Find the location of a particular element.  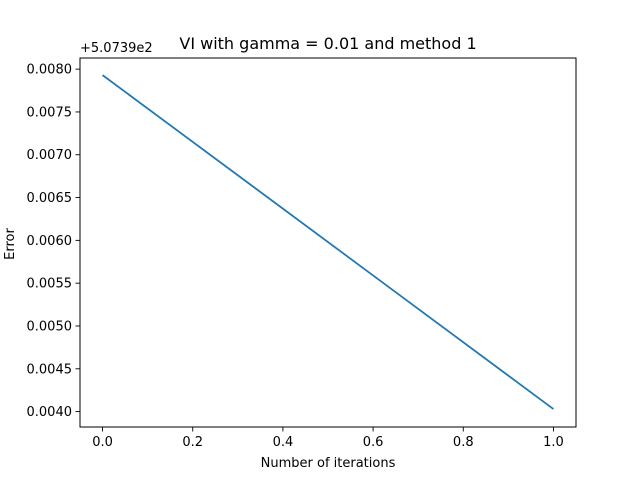

y-tick-label: 0.0045 is located at coordinates (50, 369).